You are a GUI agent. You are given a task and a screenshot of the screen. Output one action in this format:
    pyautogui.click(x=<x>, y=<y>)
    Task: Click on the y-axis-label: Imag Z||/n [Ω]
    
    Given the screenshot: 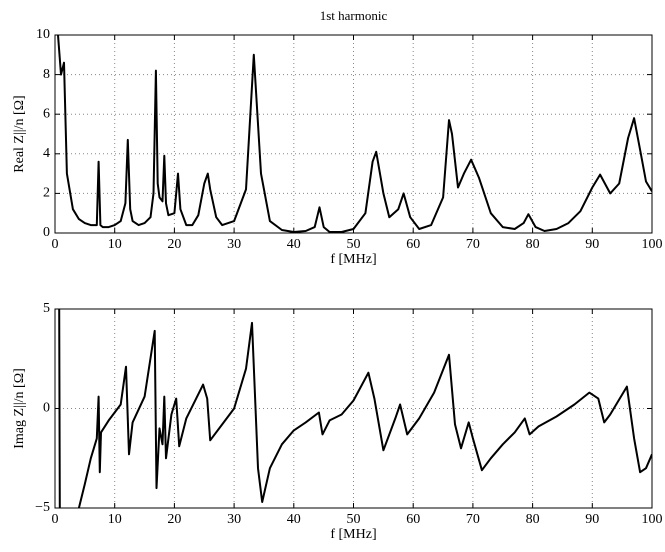 What is the action you would take?
    pyautogui.click(x=19, y=408)
    